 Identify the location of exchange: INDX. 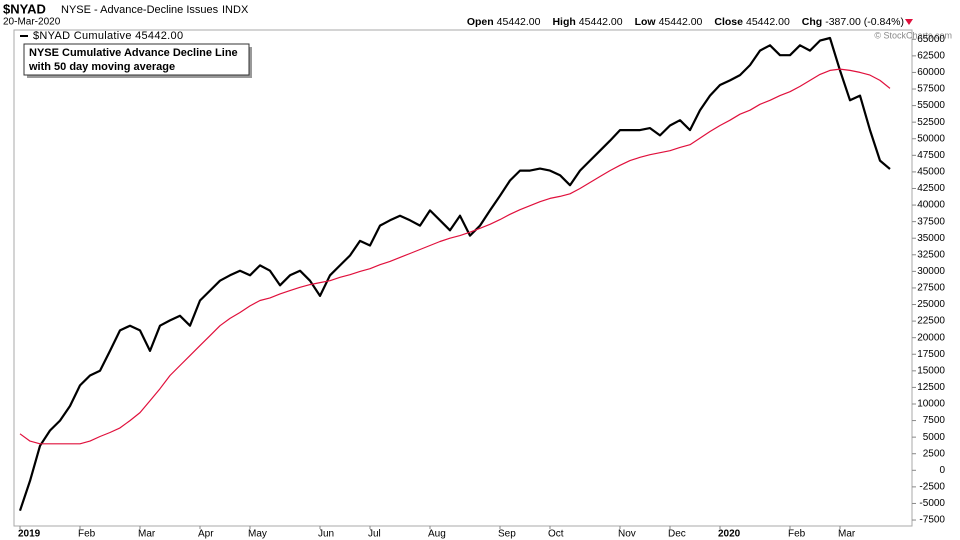
(235, 10).